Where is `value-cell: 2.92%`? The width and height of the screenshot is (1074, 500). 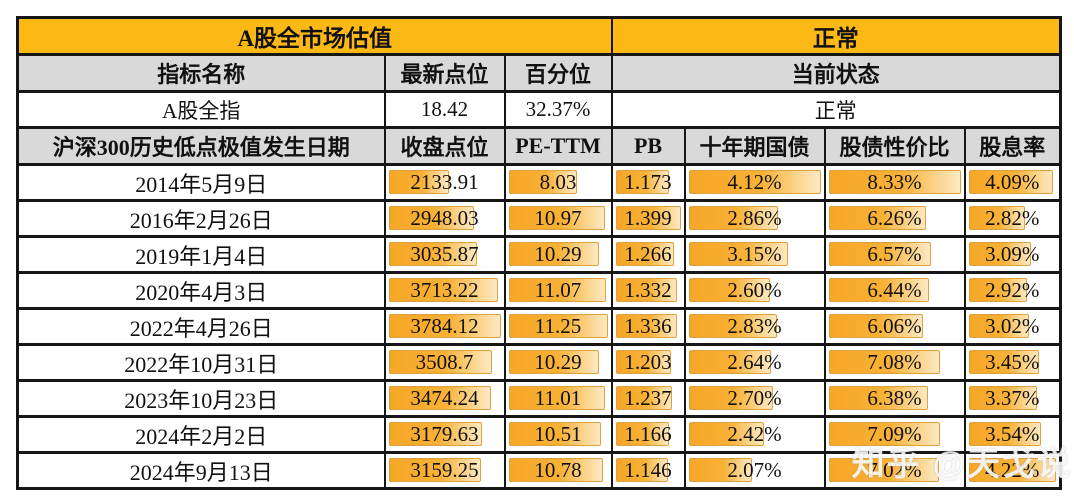
value-cell: 2.92% is located at coordinates (1012, 290).